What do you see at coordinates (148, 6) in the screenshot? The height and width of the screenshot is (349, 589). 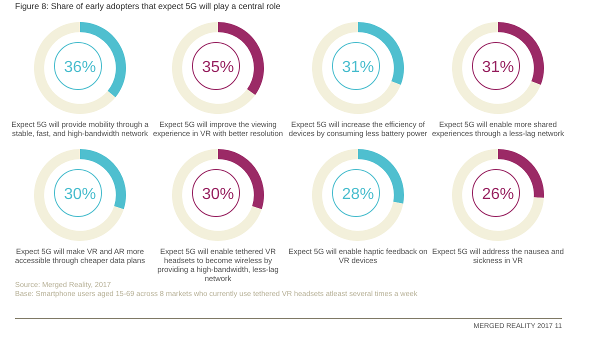 I see `text: Figure 8: Share of early adopters that expect 5G will play a central role` at bounding box center [148, 6].